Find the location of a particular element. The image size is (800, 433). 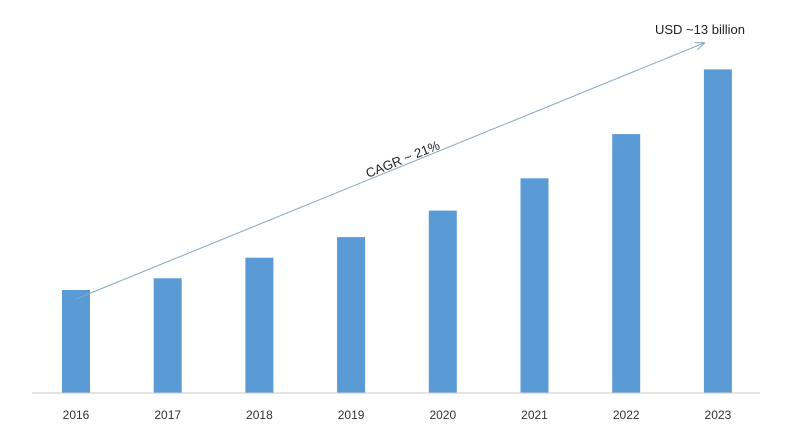

bar-2018 is located at coordinates (259, 325).